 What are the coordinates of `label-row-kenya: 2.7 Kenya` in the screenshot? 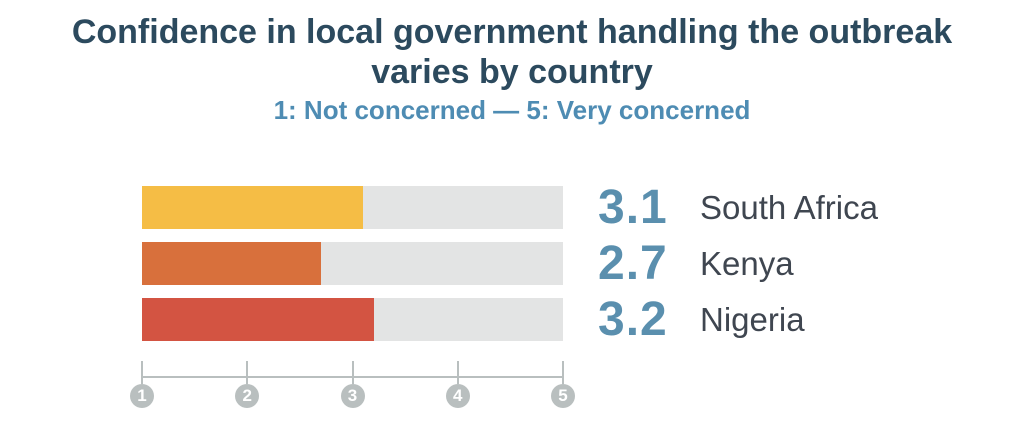 It's located at (738, 263).